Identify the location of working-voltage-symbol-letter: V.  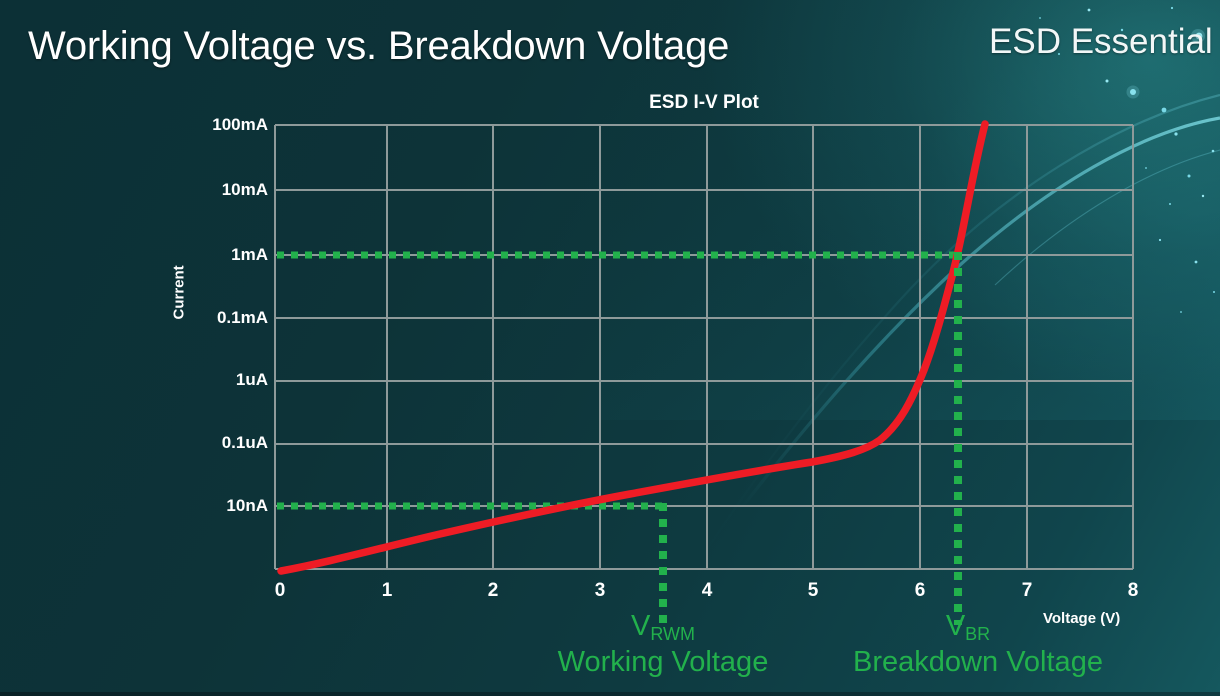
(640, 626).